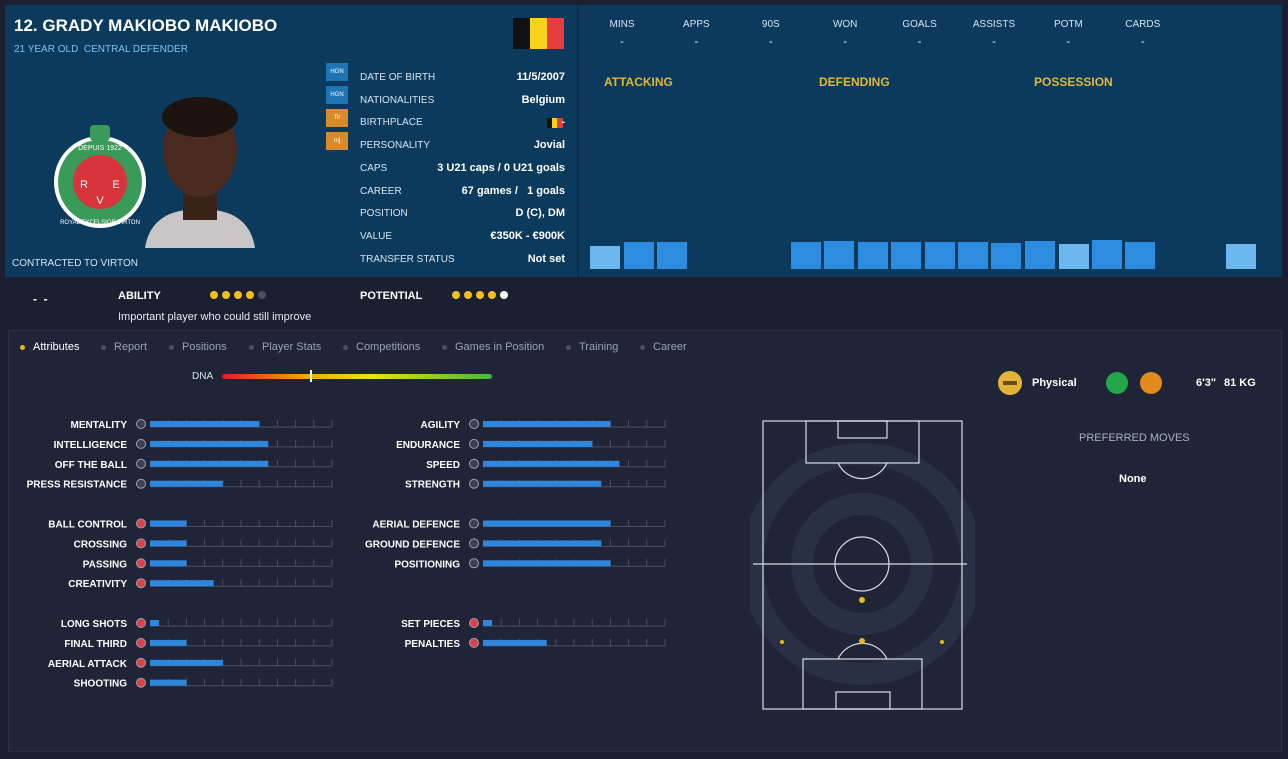 Image resolution: width=1288 pixels, height=759 pixels. What do you see at coordinates (105, 564) in the screenshot?
I see `attribute-name: PASSING` at bounding box center [105, 564].